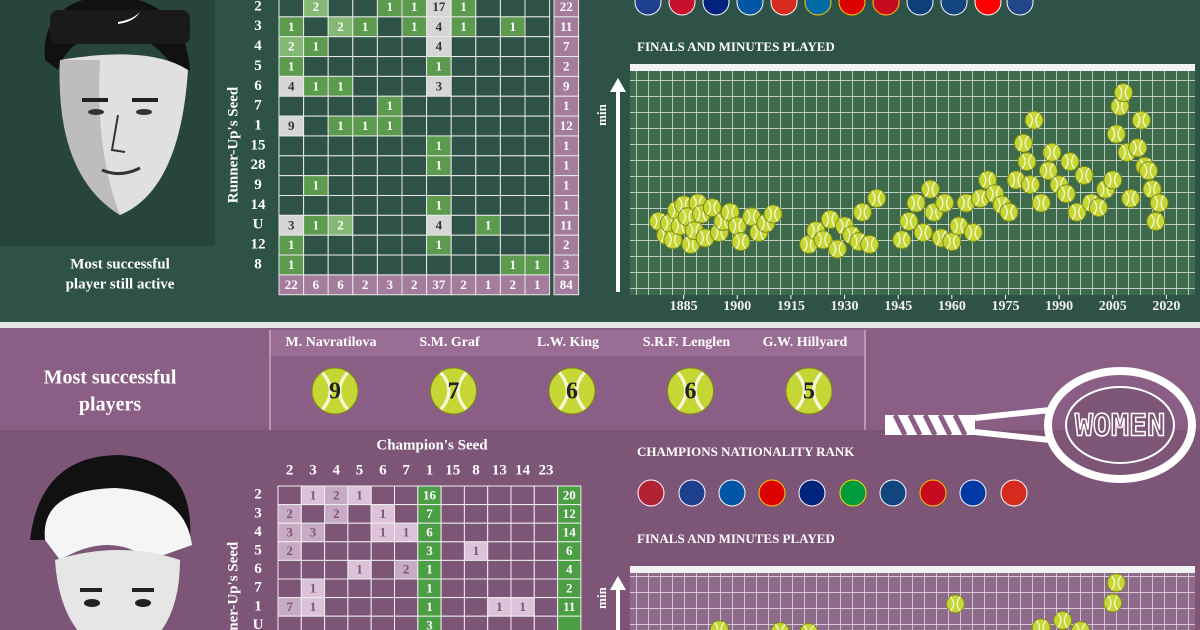 This screenshot has height=630, width=1200. What do you see at coordinates (144, 112) in the screenshot?
I see `eye` at bounding box center [144, 112].